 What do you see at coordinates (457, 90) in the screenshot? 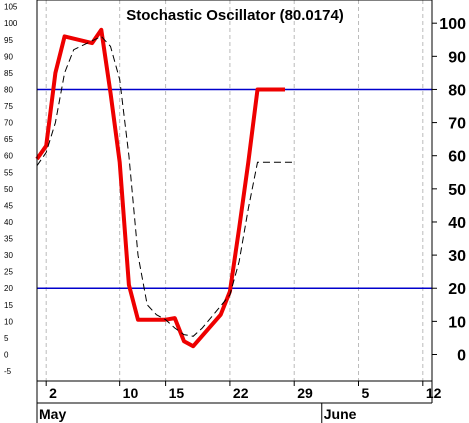
I see `right-tick-80: 80` at bounding box center [457, 90].